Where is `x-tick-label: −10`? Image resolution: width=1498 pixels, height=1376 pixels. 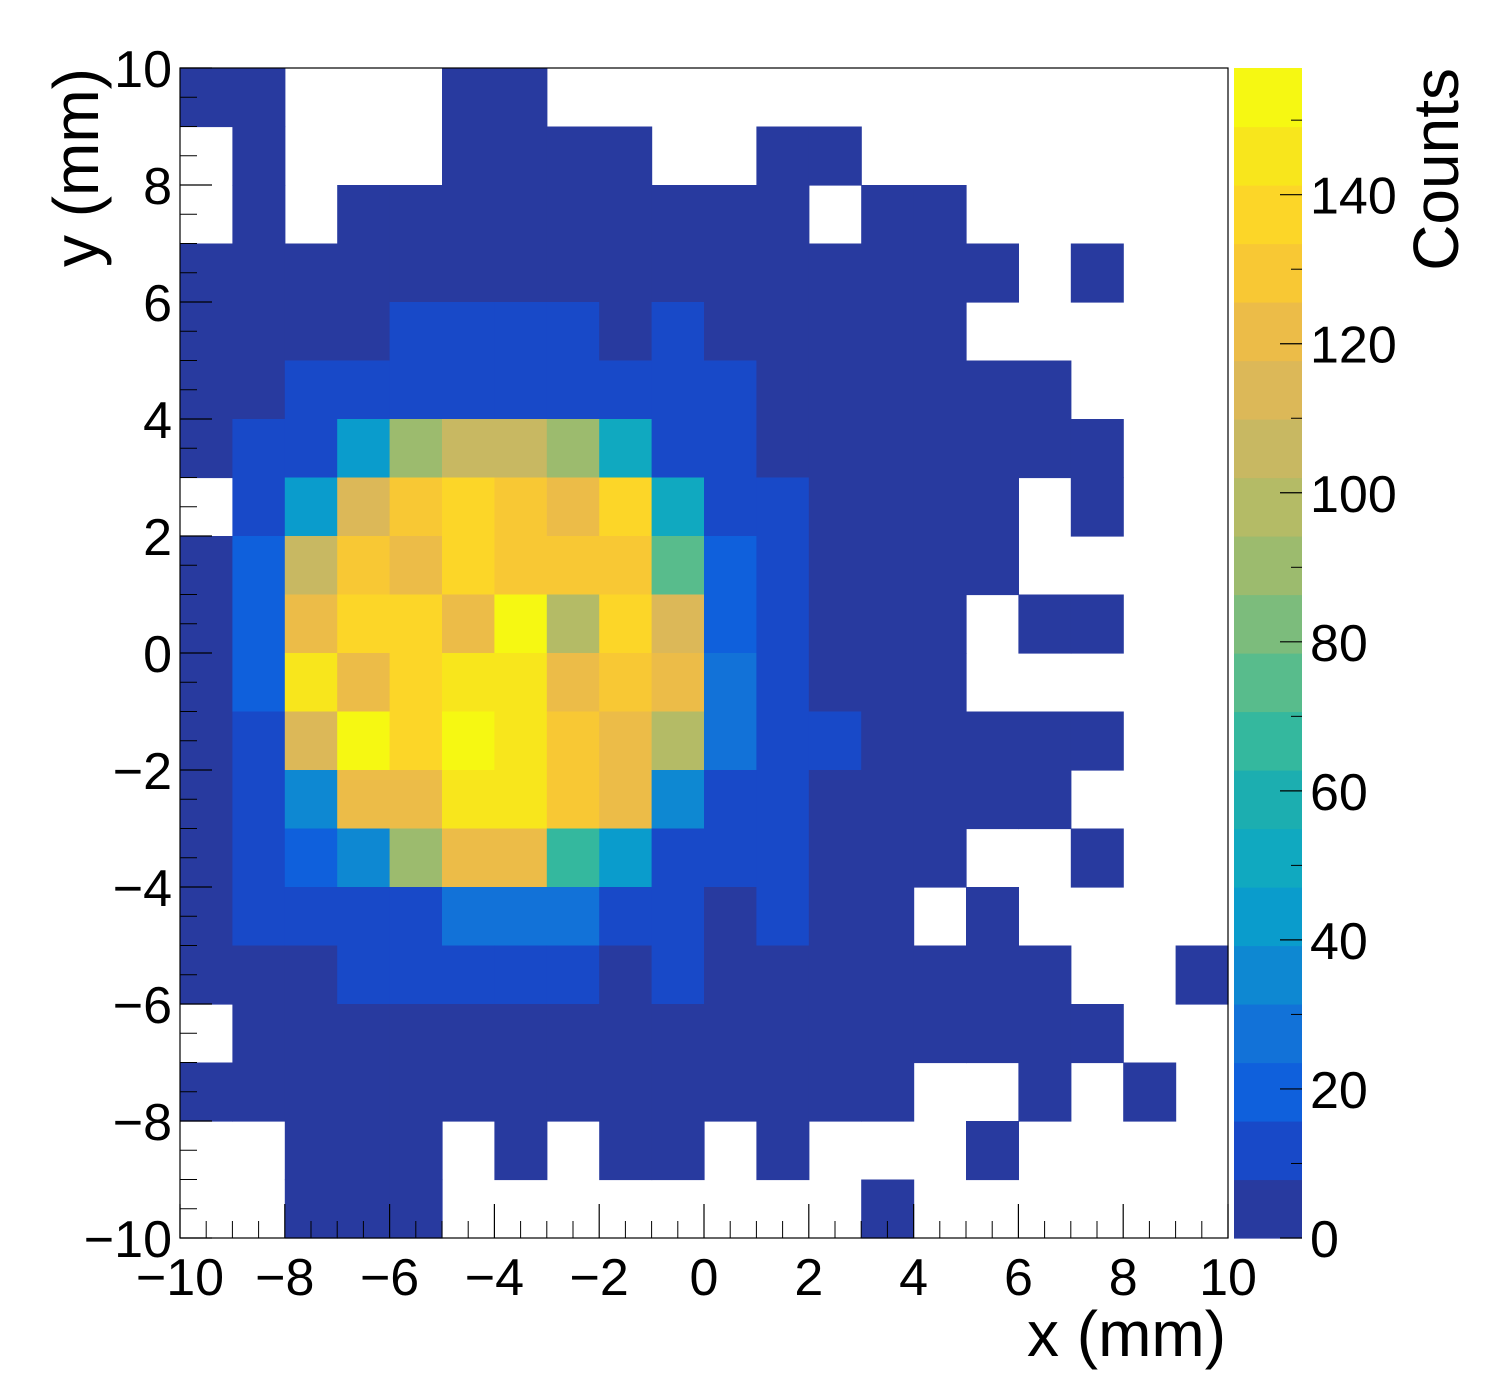 x-tick-label: −10 is located at coordinates (180, 1278).